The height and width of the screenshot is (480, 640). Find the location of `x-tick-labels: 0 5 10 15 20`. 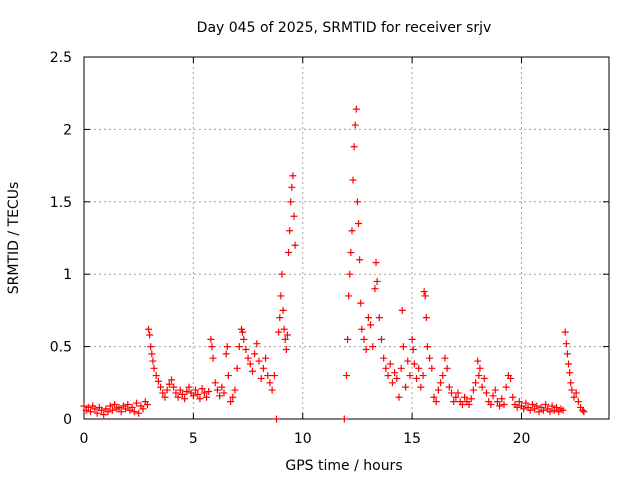

x-tick-labels: 0 5 10 15 20 is located at coordinates (305, 439).